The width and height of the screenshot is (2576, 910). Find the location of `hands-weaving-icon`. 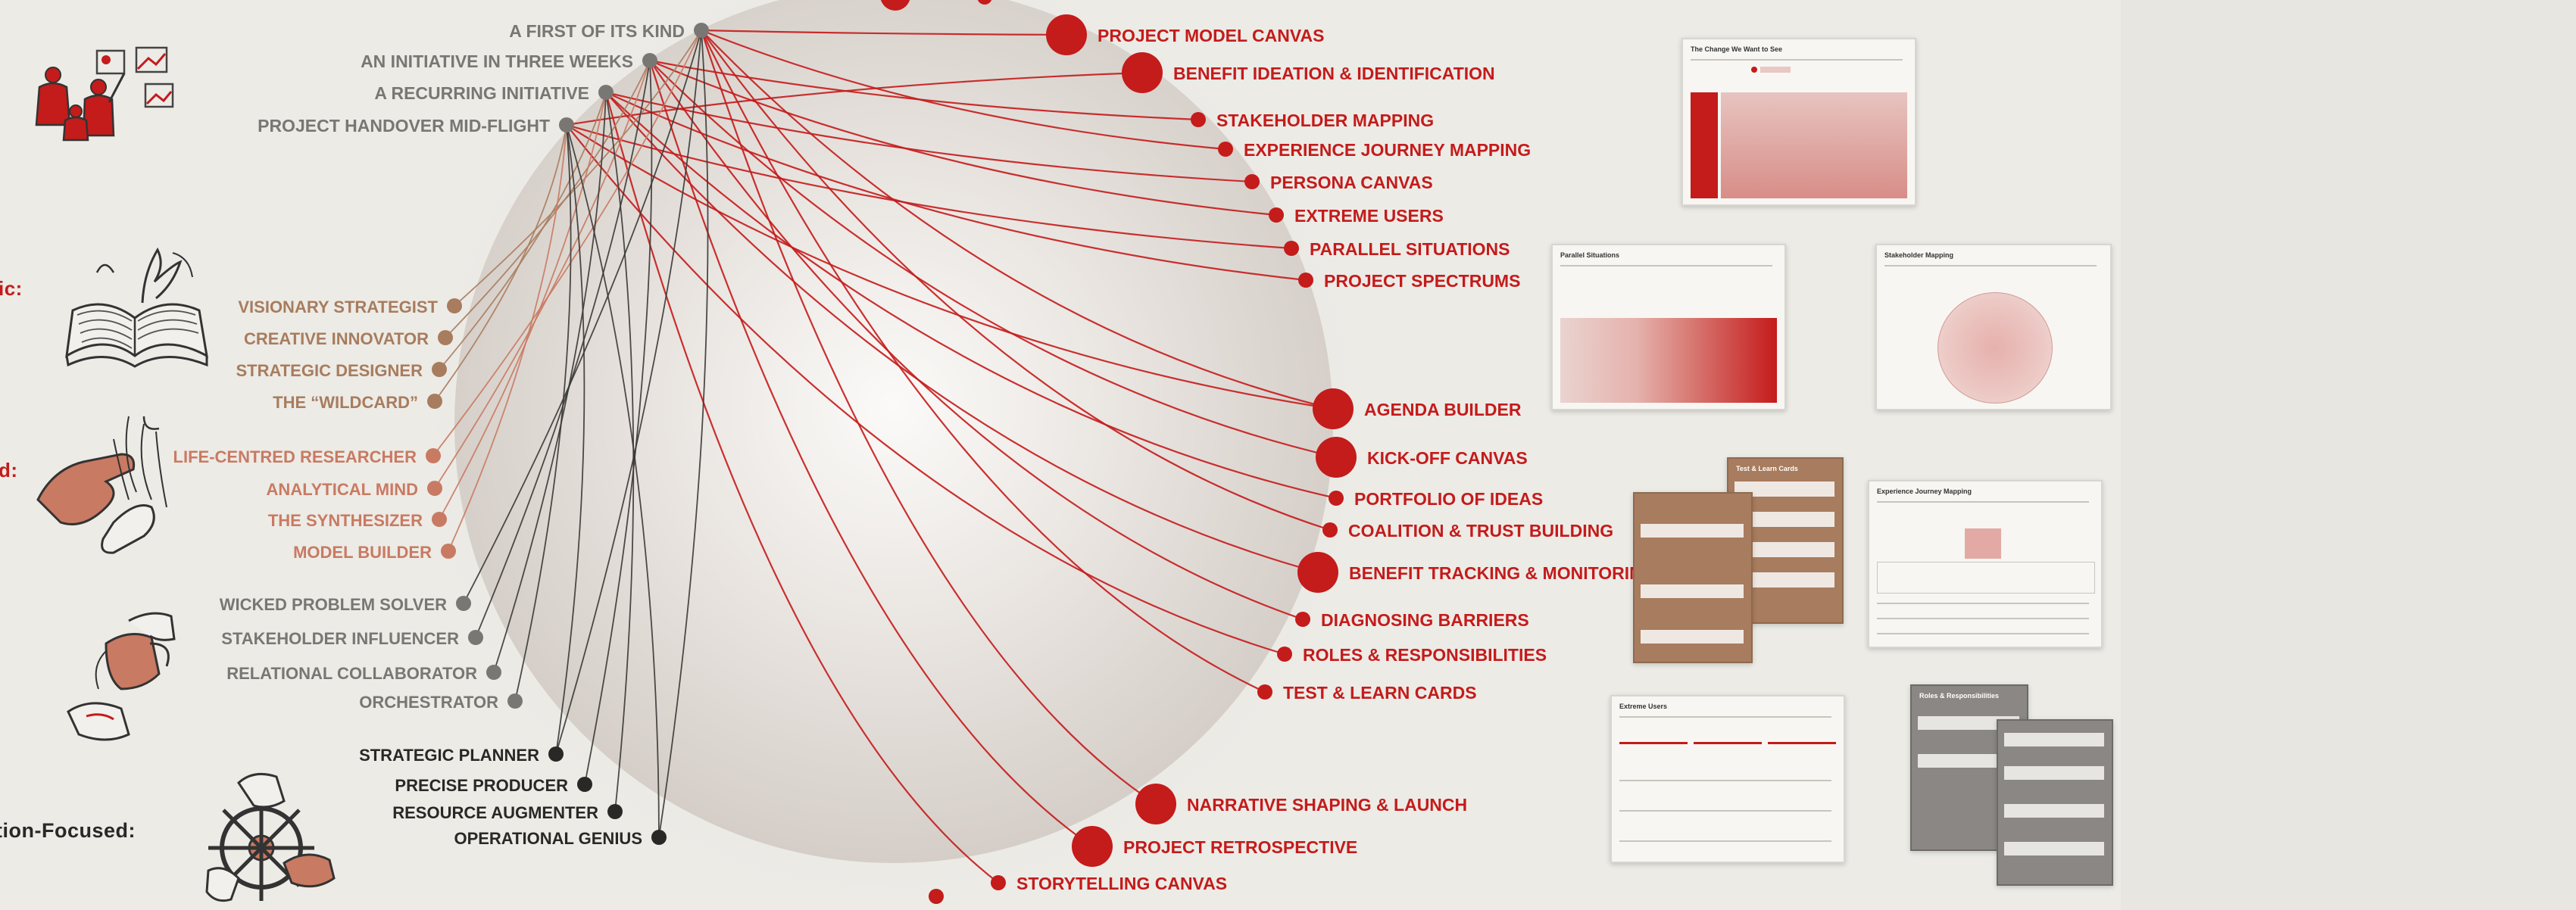

hands-weaving-icon is located at coordinates (102, 485).